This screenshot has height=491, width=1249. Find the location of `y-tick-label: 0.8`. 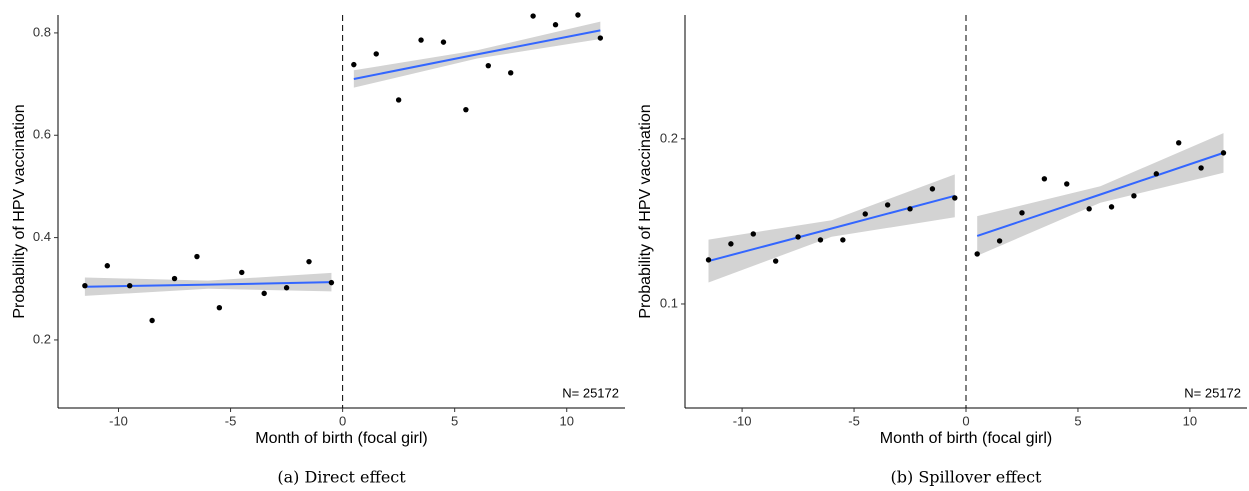

y-tick-label: 0.8 is located at coordinates (42, 31).